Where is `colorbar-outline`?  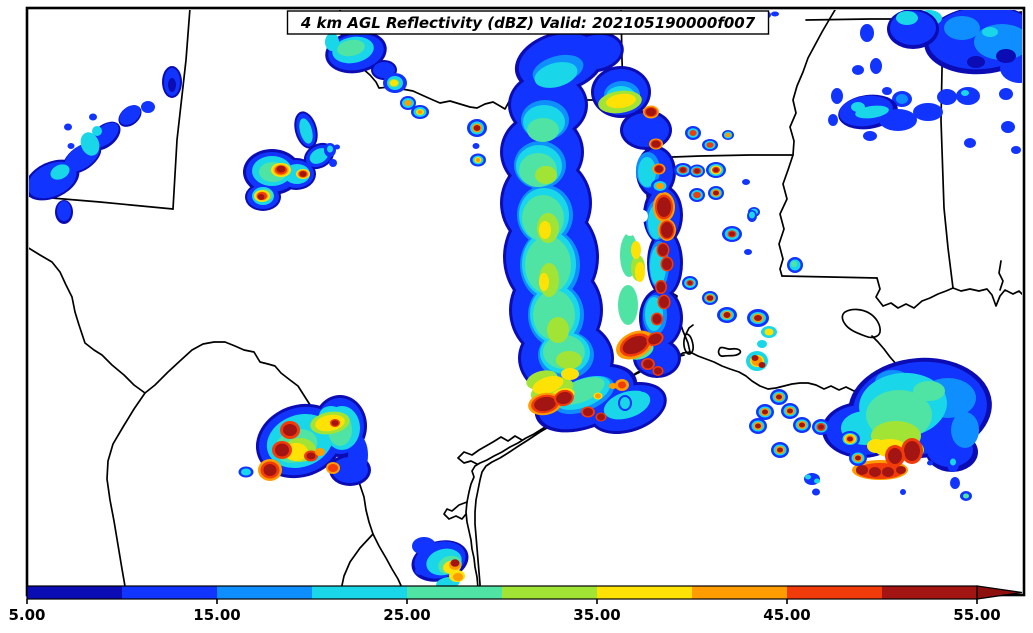
colorbar-outline is located at coordinates (502, 592).